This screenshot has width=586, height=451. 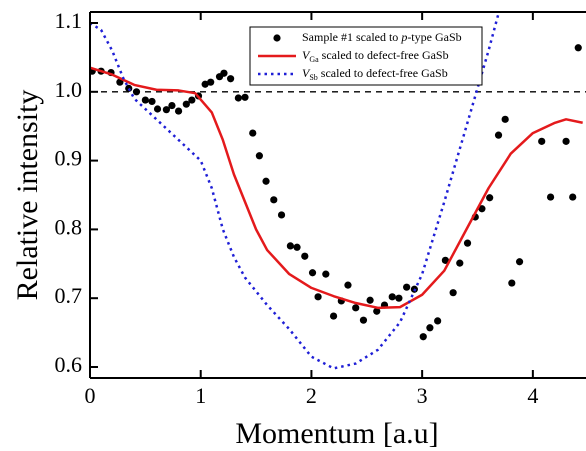 I want to click on legend-label: Sample #1 scaled to p-type GaSb, so click(x=382, y=37).